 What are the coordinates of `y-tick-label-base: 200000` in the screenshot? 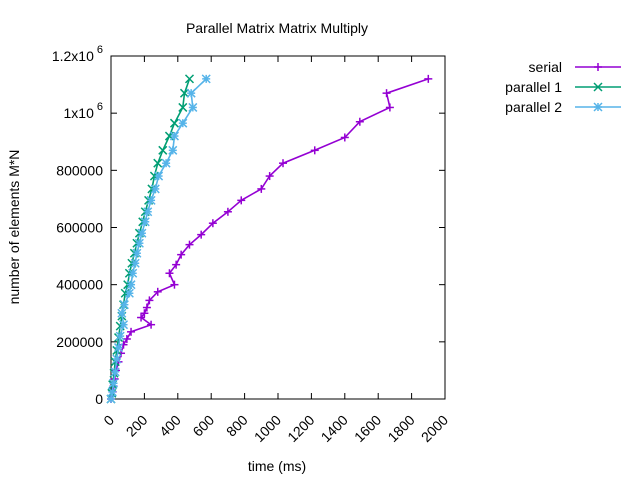 It's located at (79, 342).